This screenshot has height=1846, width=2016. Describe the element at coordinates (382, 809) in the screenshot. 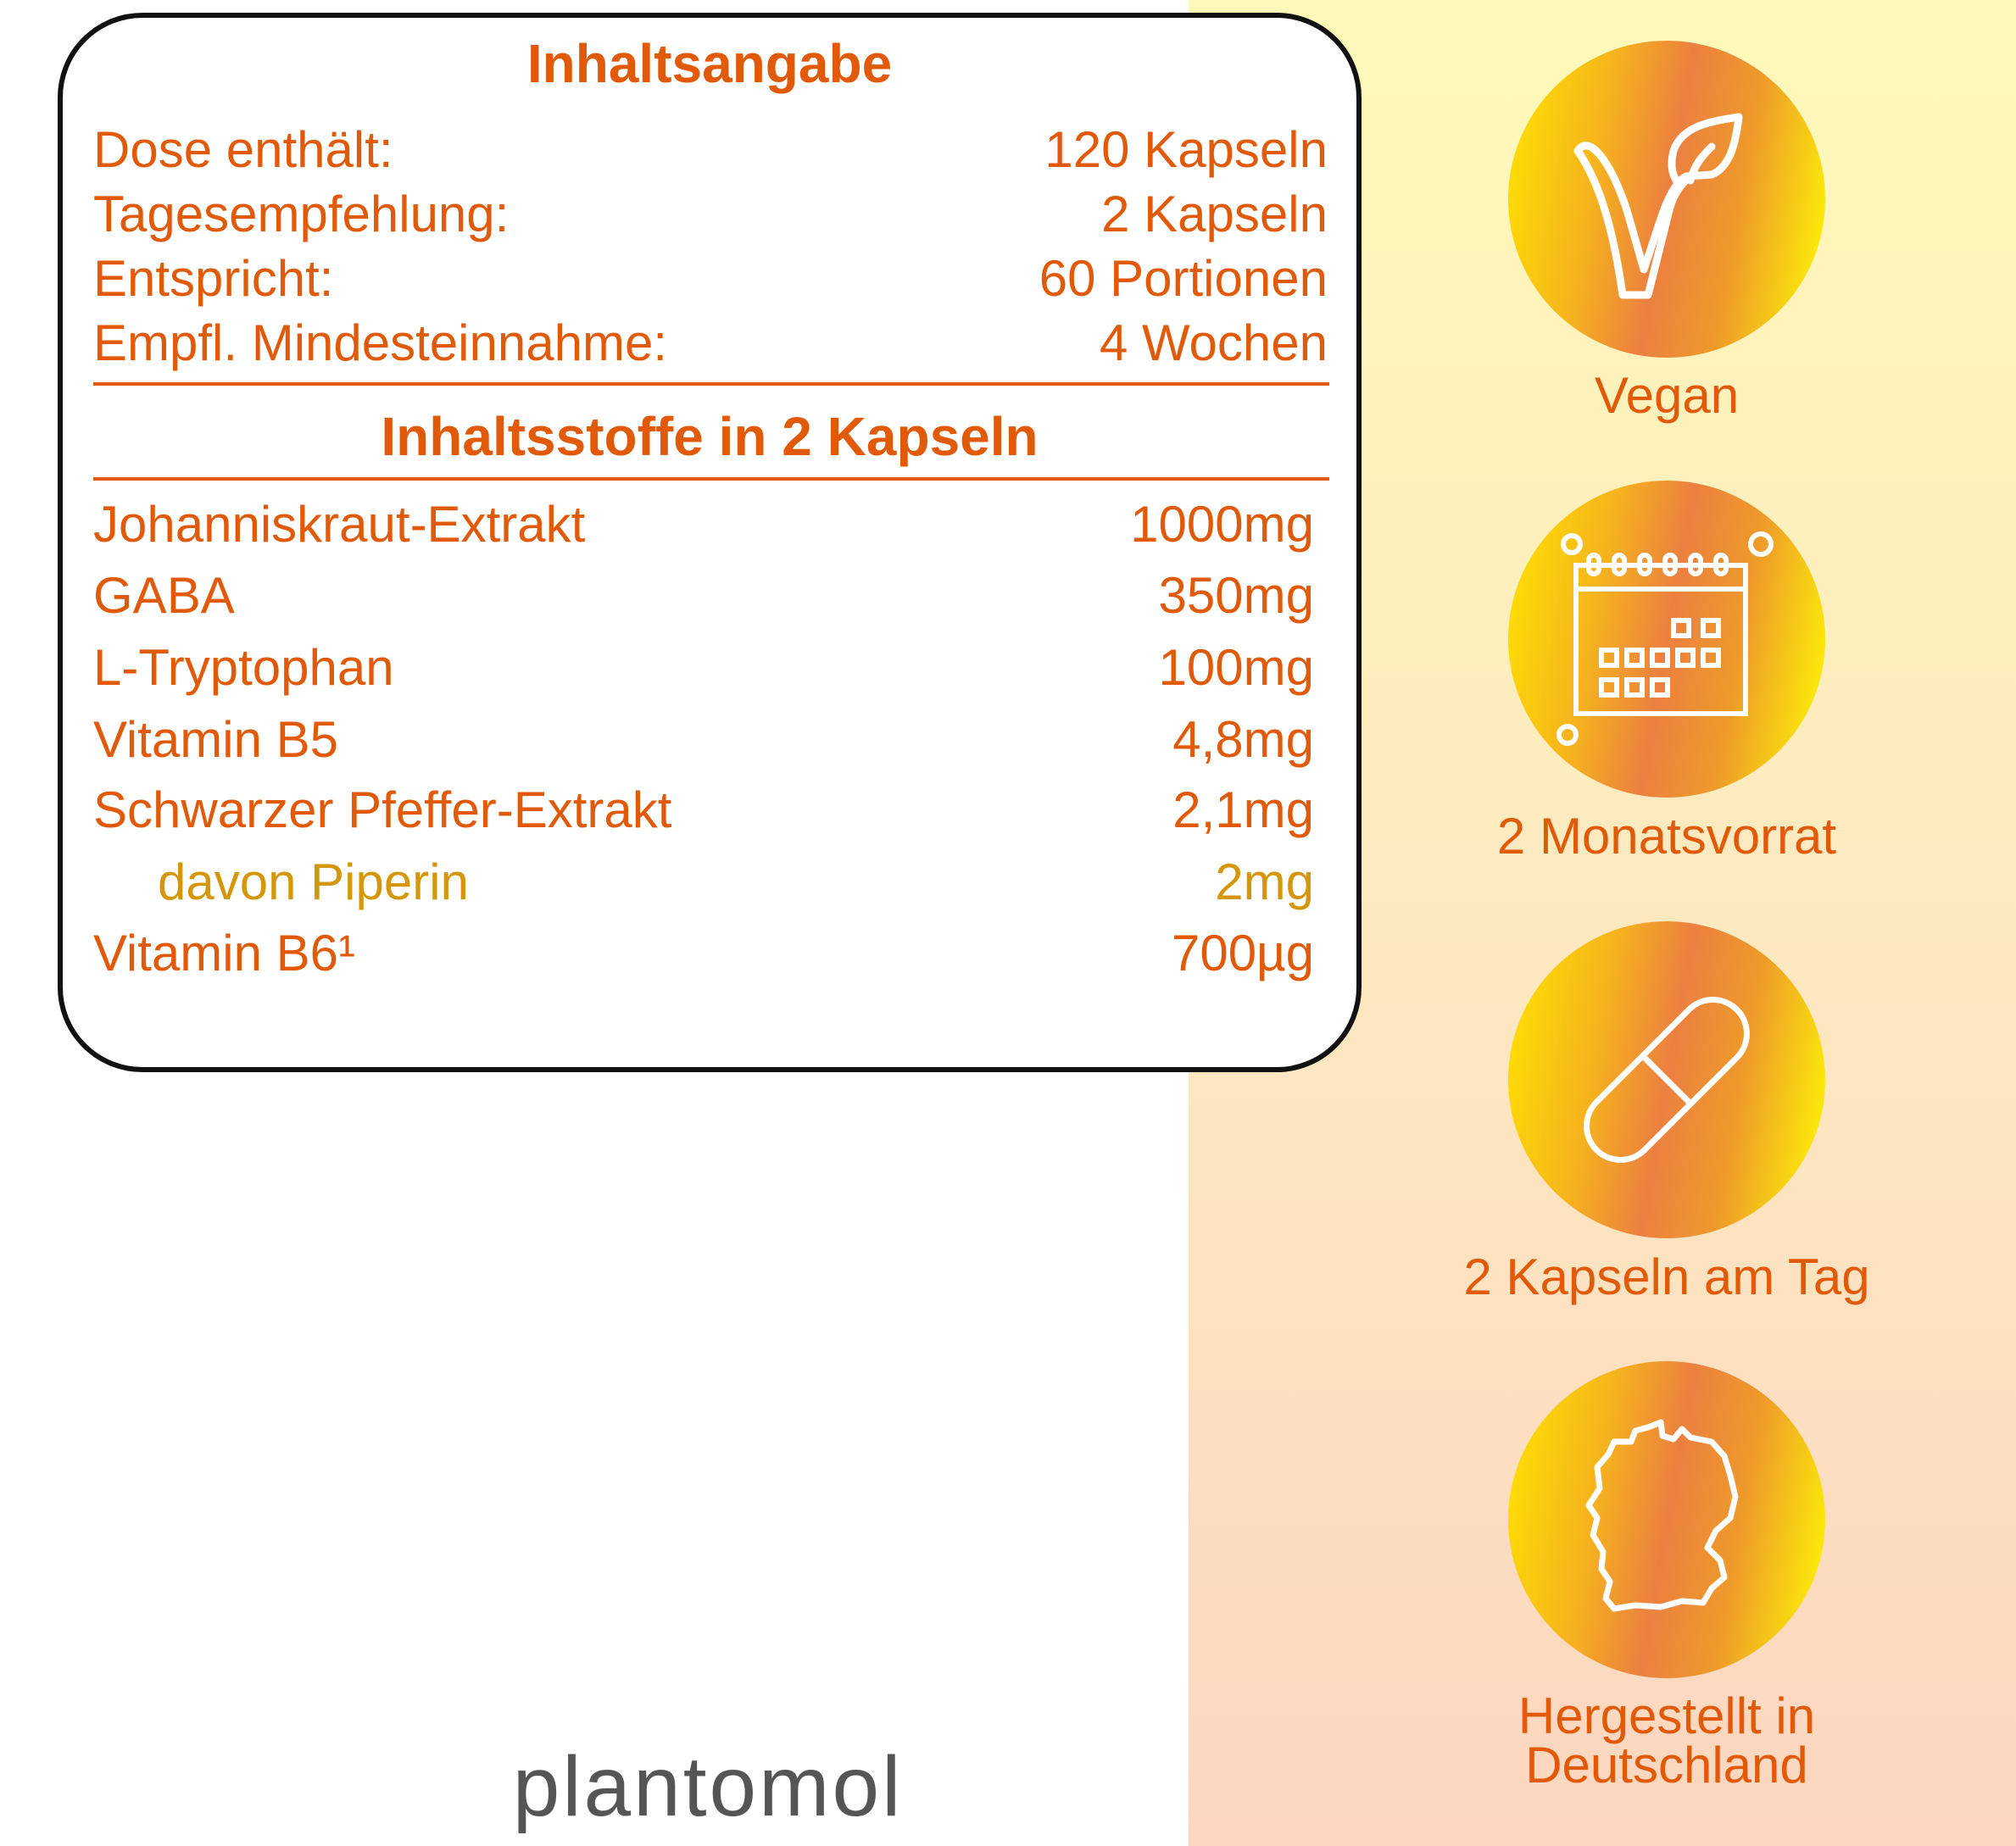

I see `ingredient-name: Schwarzer Pfeffer-Extrakt` at that location.